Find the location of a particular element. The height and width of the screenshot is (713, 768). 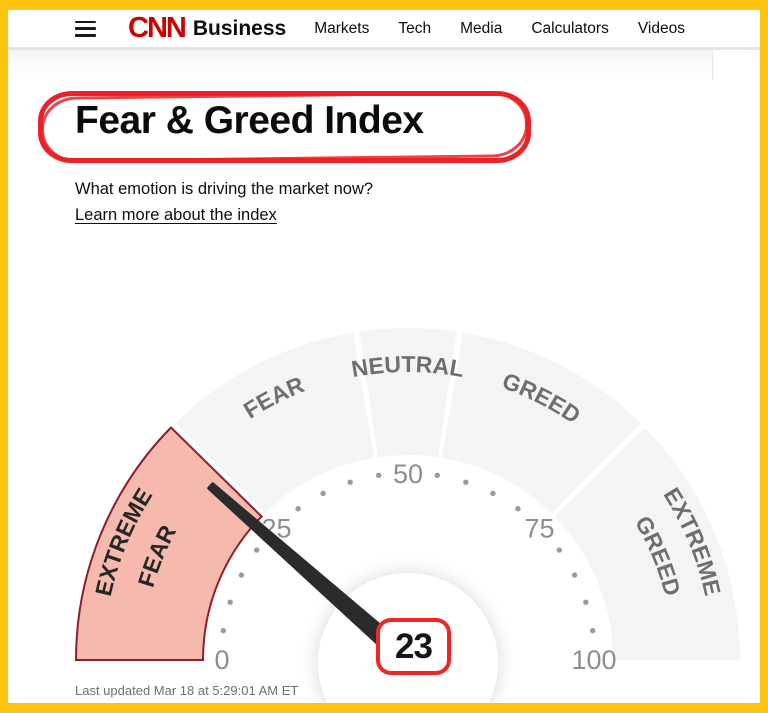

nav-divider is located at coordinates (384, 48).